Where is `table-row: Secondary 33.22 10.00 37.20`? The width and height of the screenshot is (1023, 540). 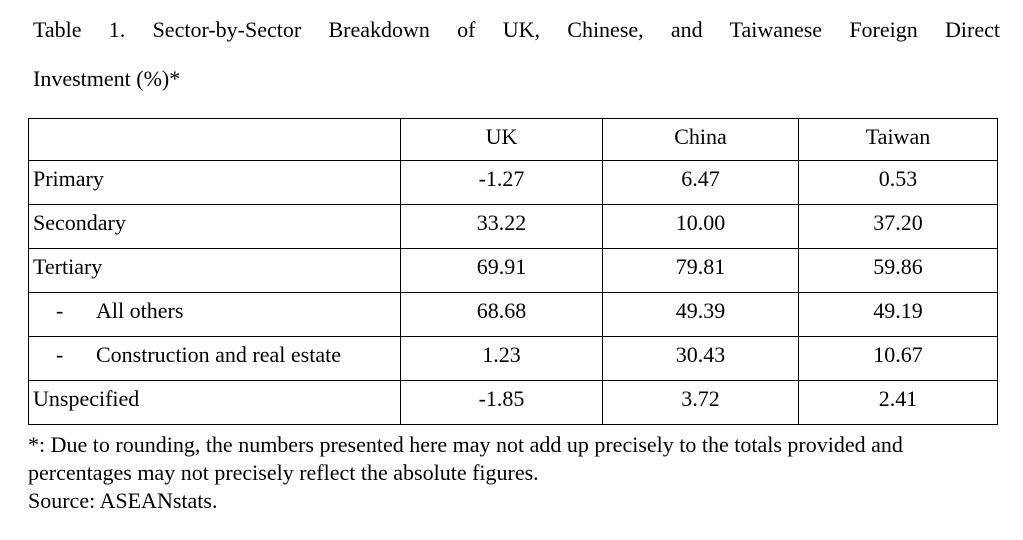
table-row: Secondary 33.22 10.00 37.20 is located at coordinates (513, 226).